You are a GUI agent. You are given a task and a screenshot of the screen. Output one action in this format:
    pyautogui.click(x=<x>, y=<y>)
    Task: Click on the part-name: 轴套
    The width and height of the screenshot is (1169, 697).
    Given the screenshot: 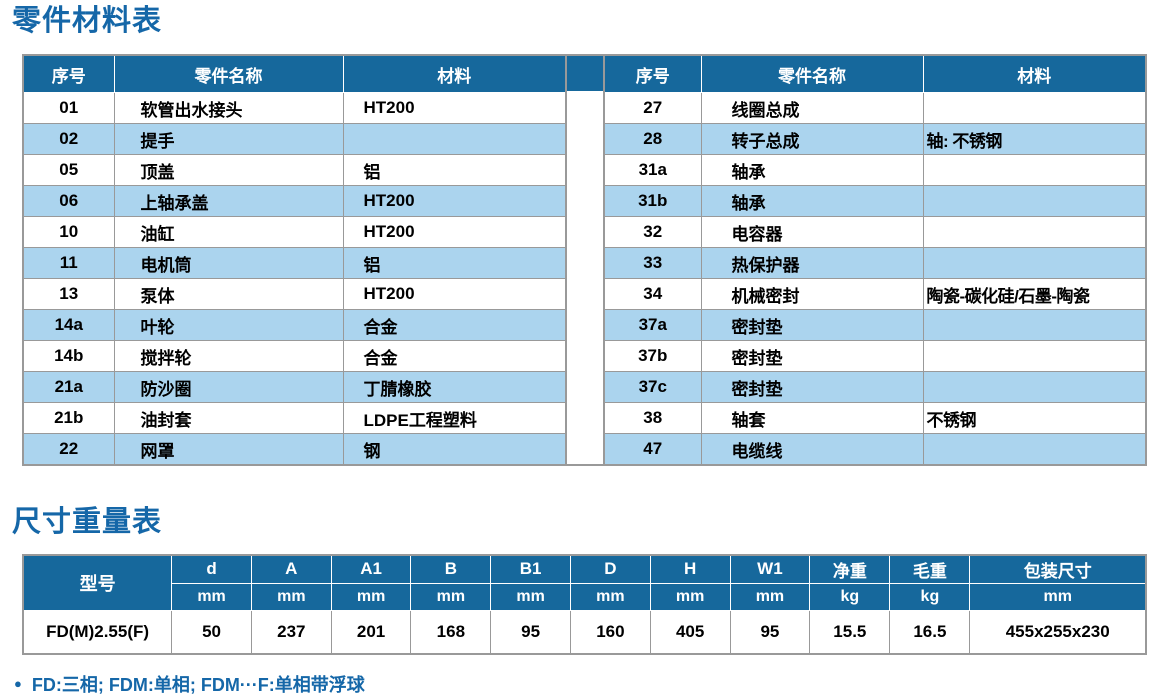 What is the action you would take?
    pyautogui.click(x=812, y=418)
    